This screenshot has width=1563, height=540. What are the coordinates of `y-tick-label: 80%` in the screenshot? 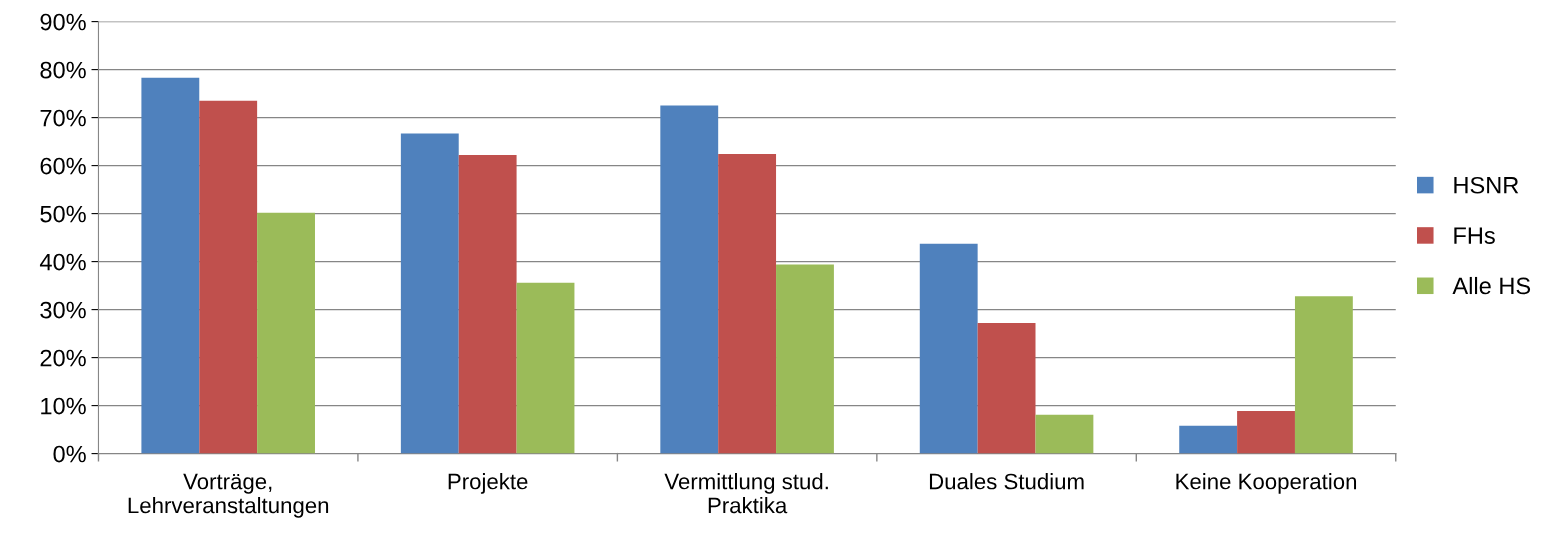 It's located at (63, 70).